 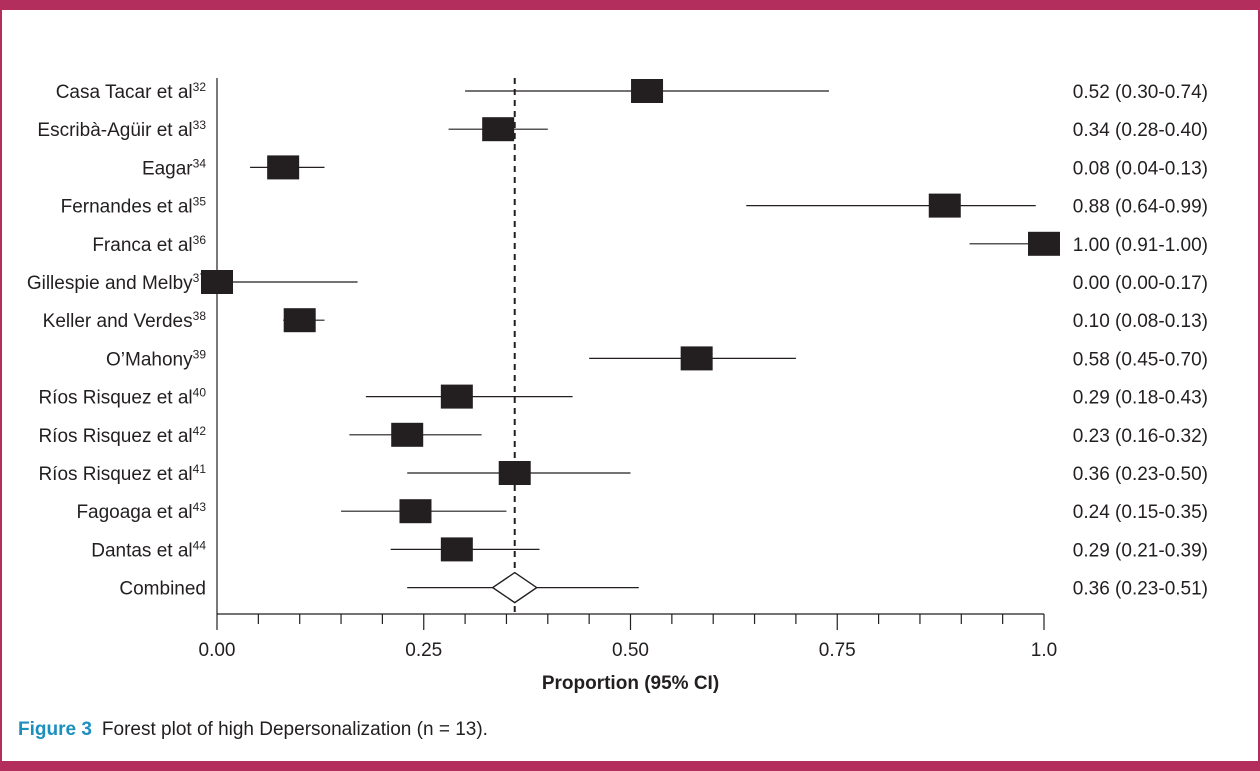 What do you see at coordinates (630, 650) in the screenshot?
I see `x-tick-label: 0.50` at bounding box center [630, 650].